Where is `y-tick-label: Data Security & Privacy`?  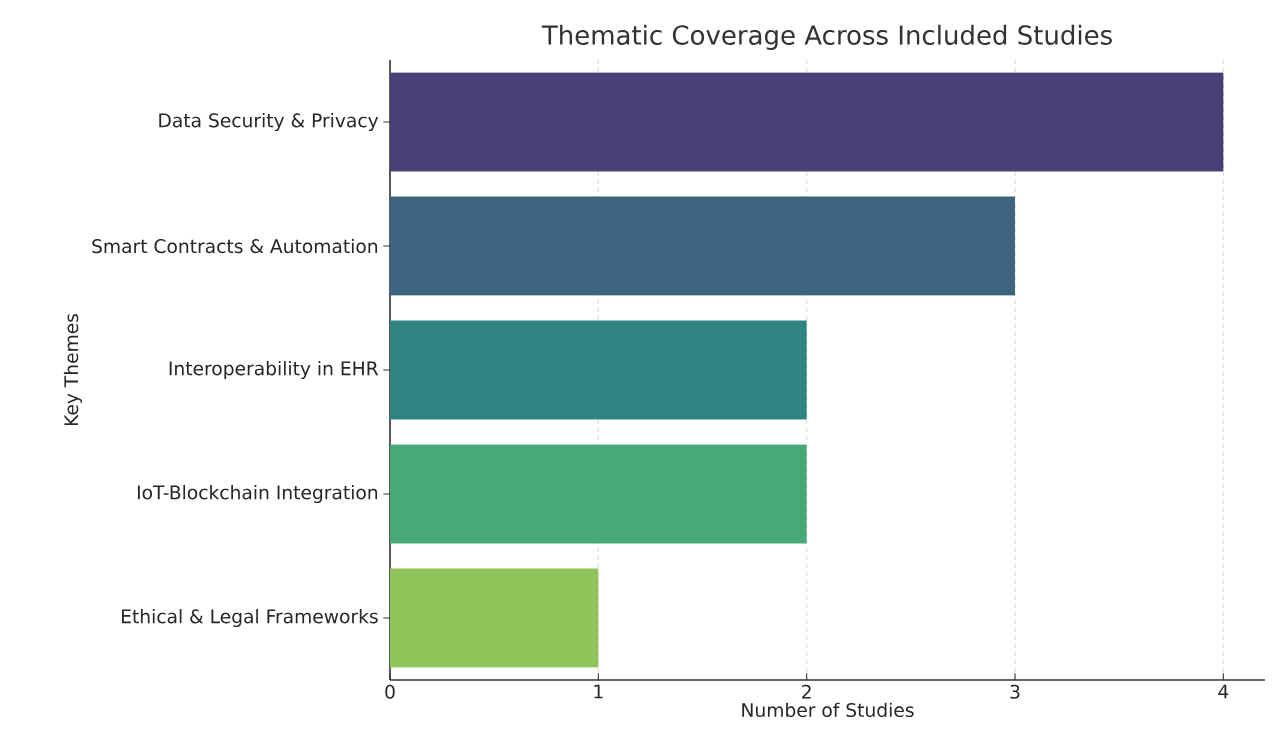
y-tick-label: Data Security & Privacy is located at coordinates (269, 122).